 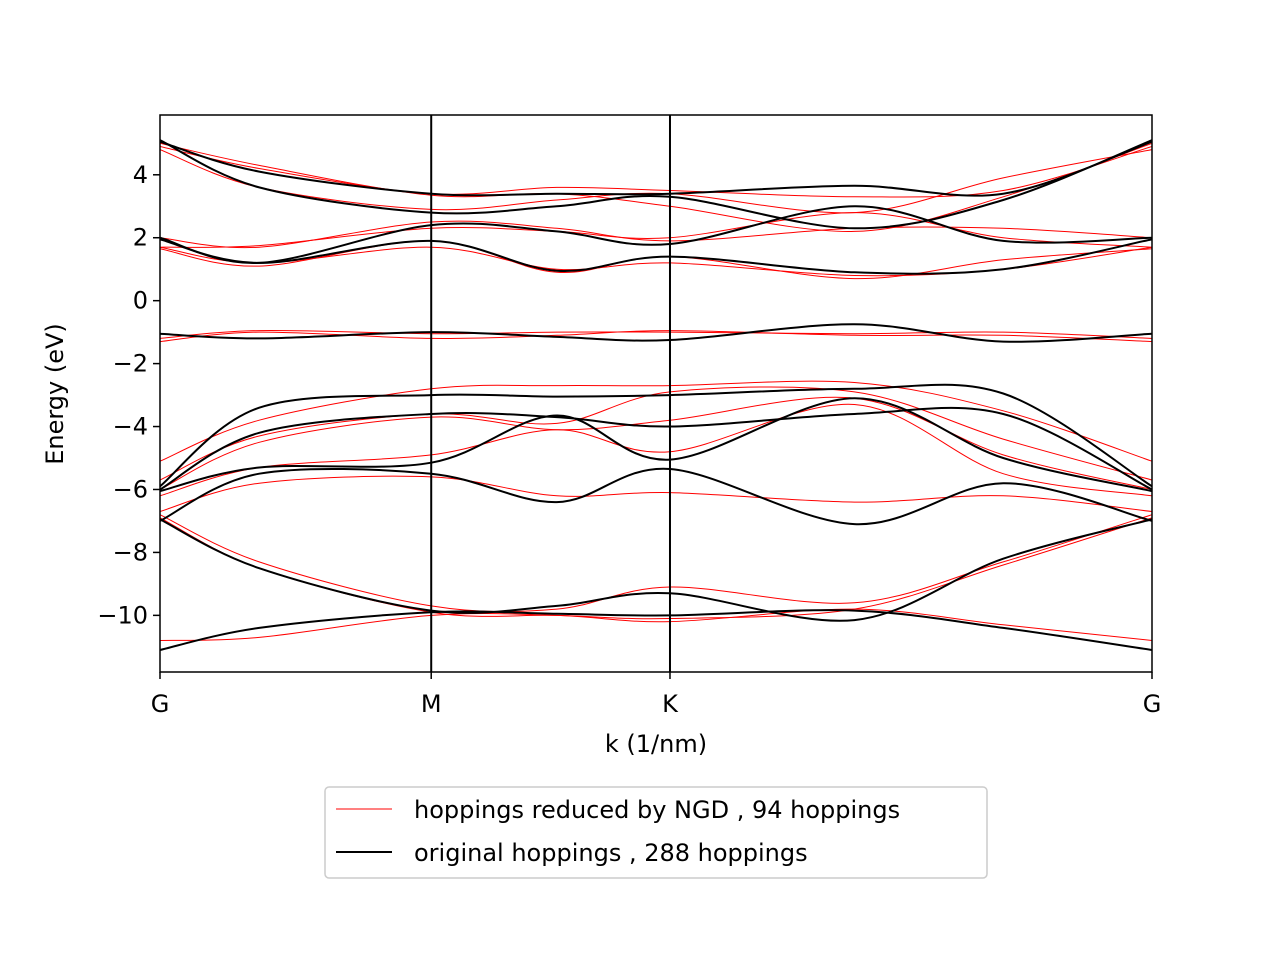 I want to click on y-tick-label: −4, so click(x=130, y=427).